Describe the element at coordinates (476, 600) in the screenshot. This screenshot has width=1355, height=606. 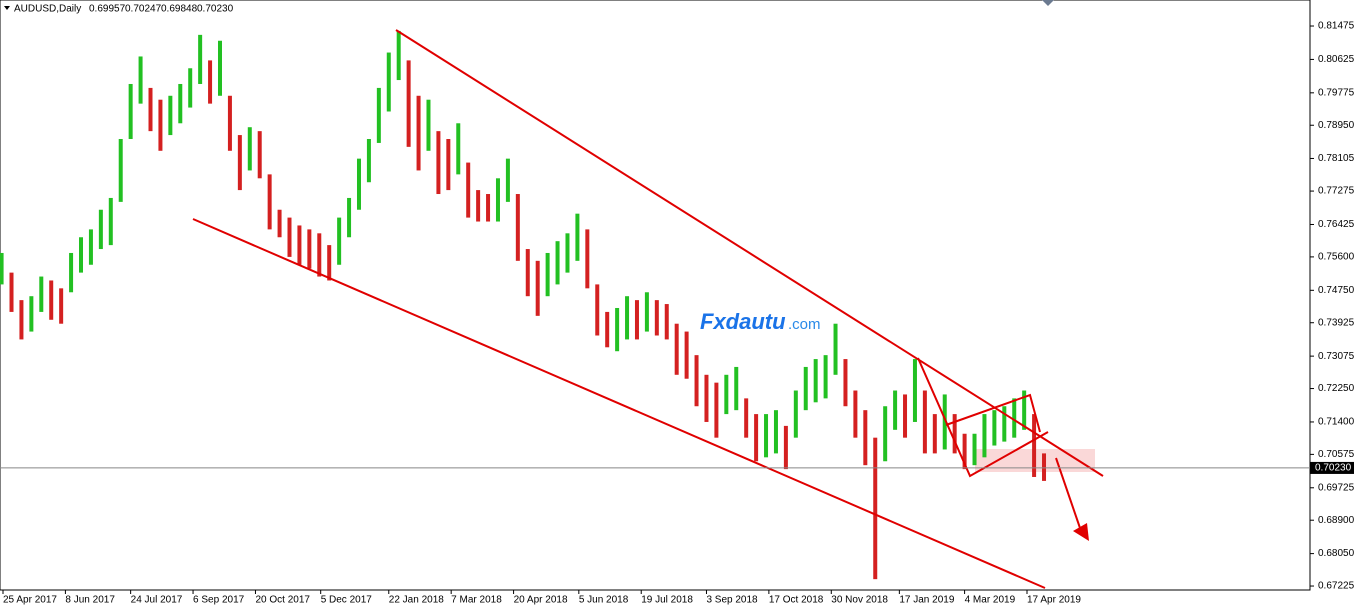
I see `x-tick-label: 7 Mar 2018` at that location.